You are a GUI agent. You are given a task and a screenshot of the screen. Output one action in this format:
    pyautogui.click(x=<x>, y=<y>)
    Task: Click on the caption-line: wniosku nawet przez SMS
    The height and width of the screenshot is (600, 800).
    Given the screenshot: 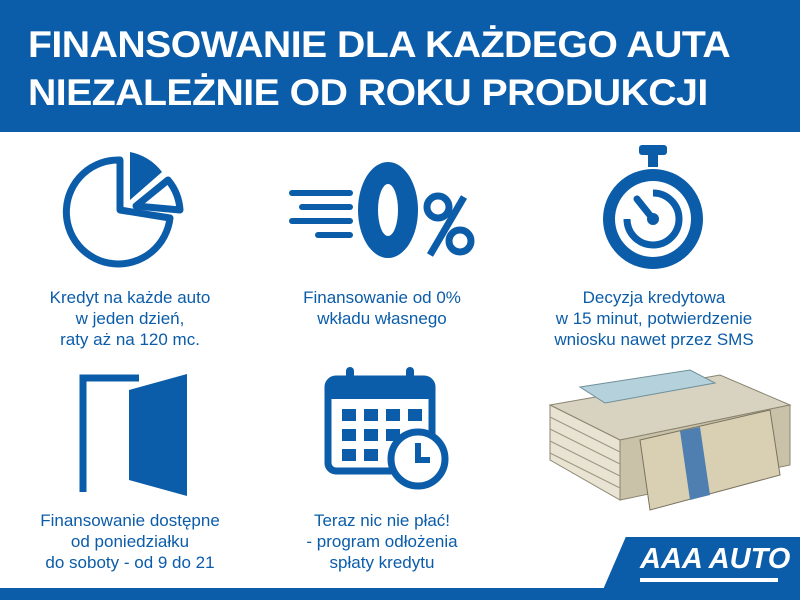 What is the action you would take?
    pyautogui.click(x=654, y=339)
    